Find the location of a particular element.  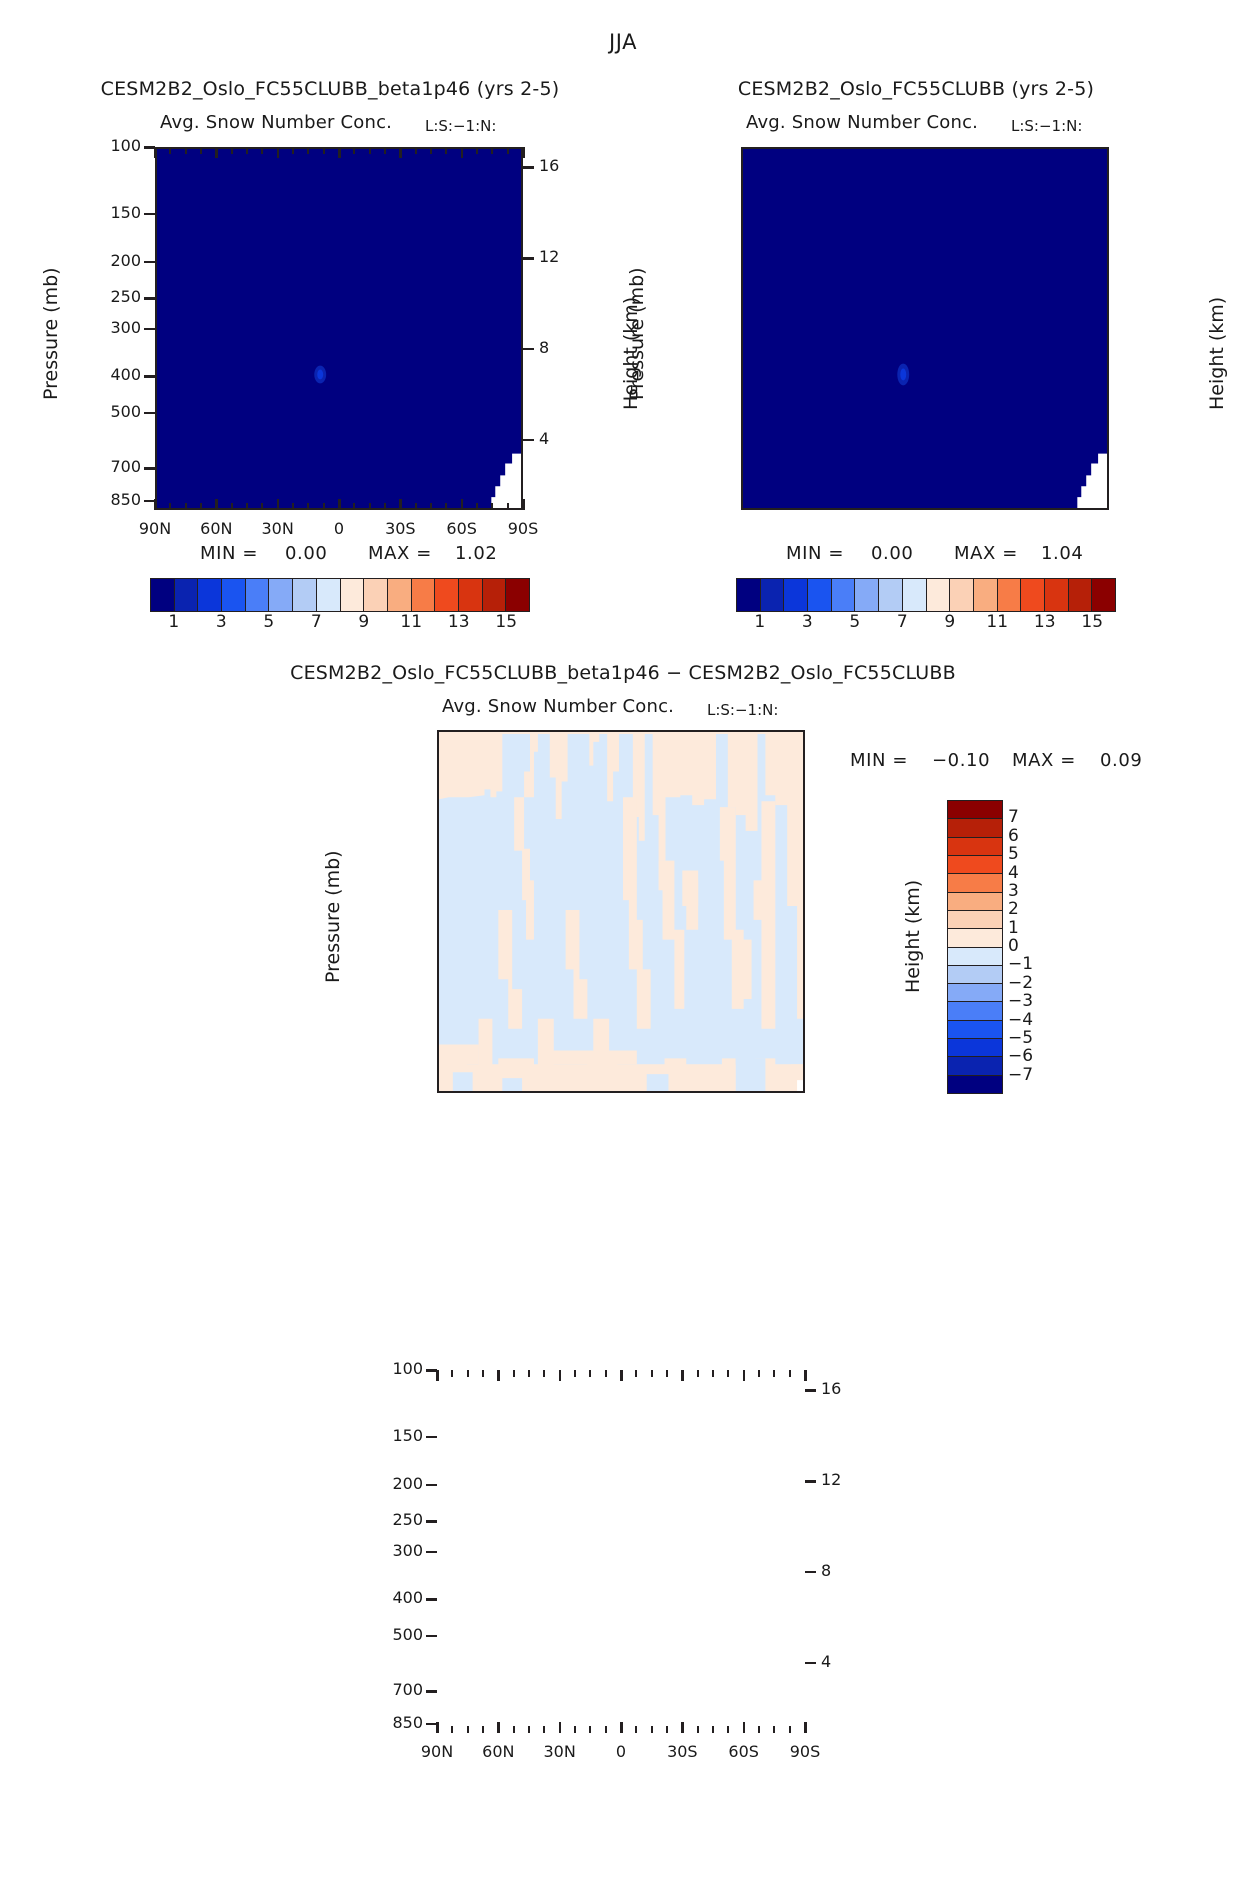

panel-left-plot-area is located at coordinates (339, 328).